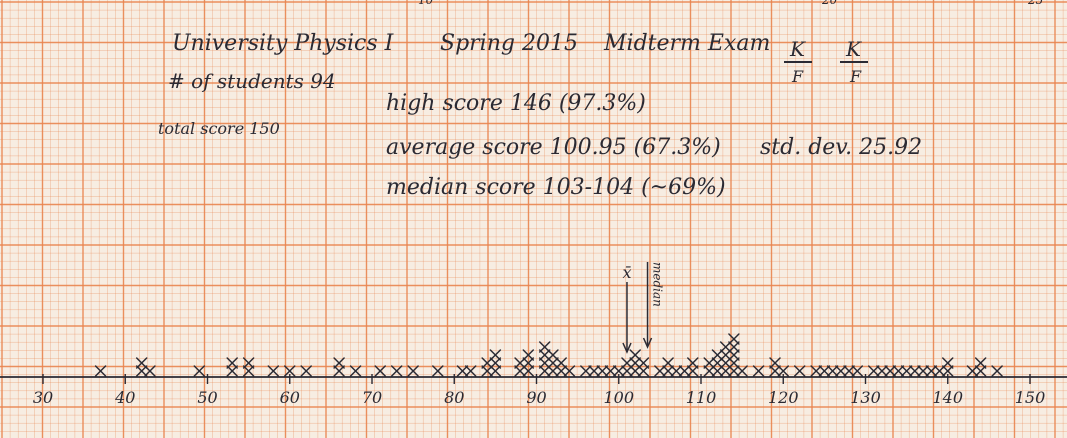 Image resolution: width=1067 pixels, height=438 pixels. Describe the element at coordinates (43, 397) in the screenshot. I see `x-tick-label: 30` at that location.